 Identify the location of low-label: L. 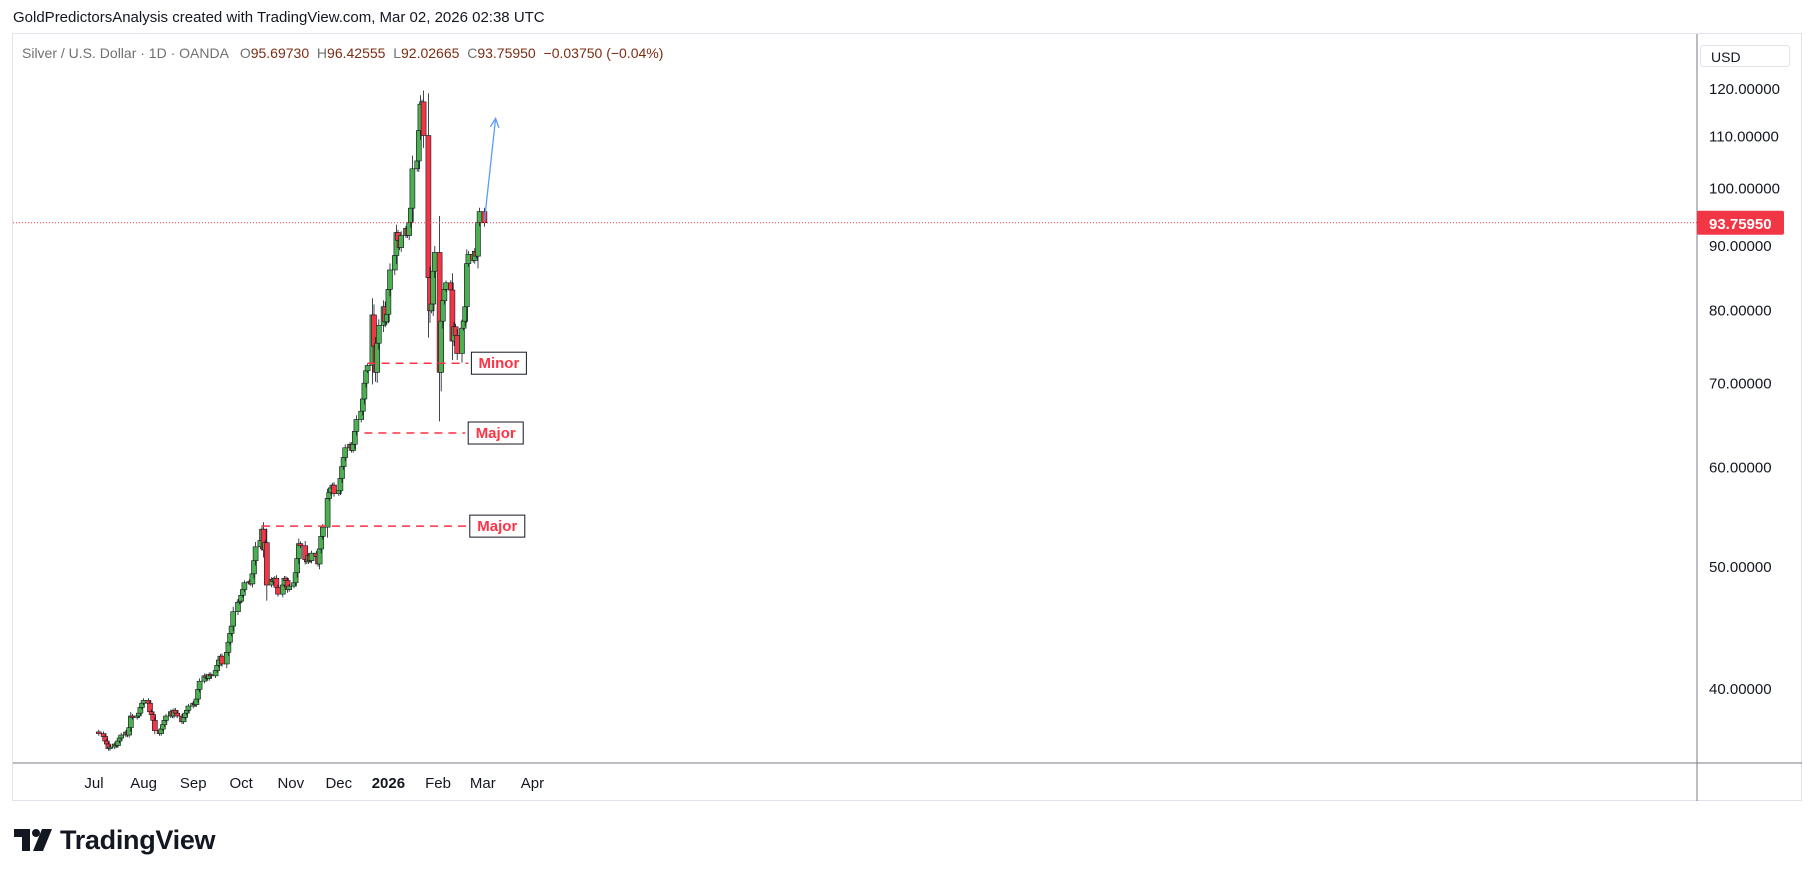
(397, 53).